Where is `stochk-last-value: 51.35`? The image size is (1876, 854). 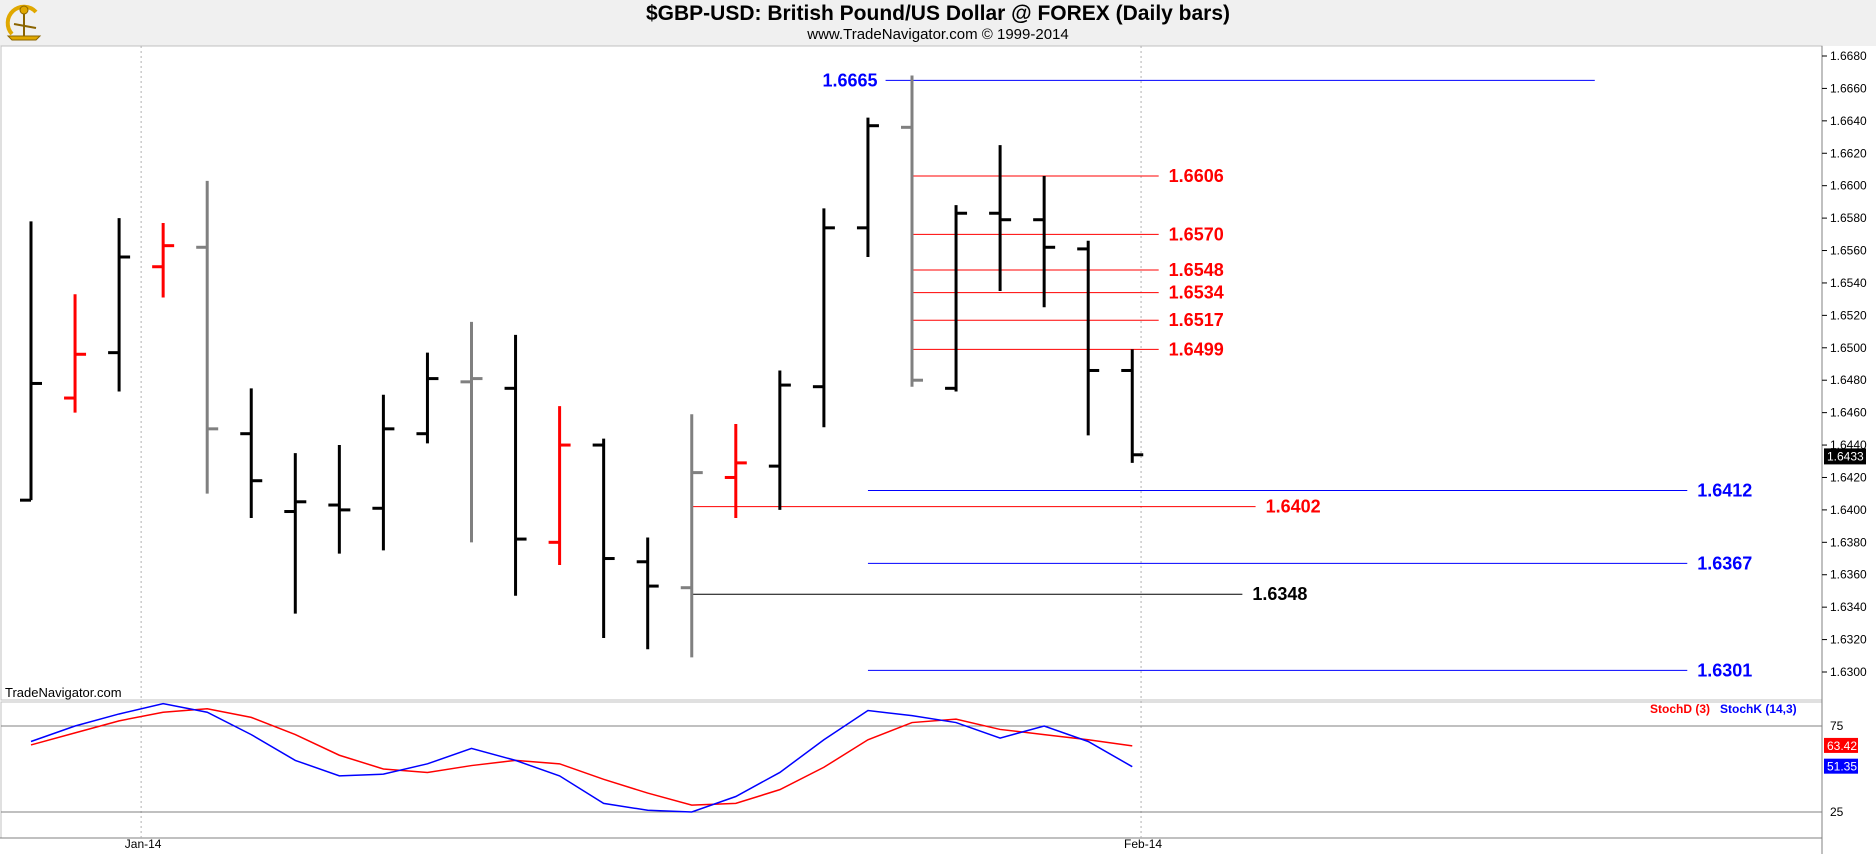 stochk-last-value: 51.35 is located at coordinates (1842, 767).